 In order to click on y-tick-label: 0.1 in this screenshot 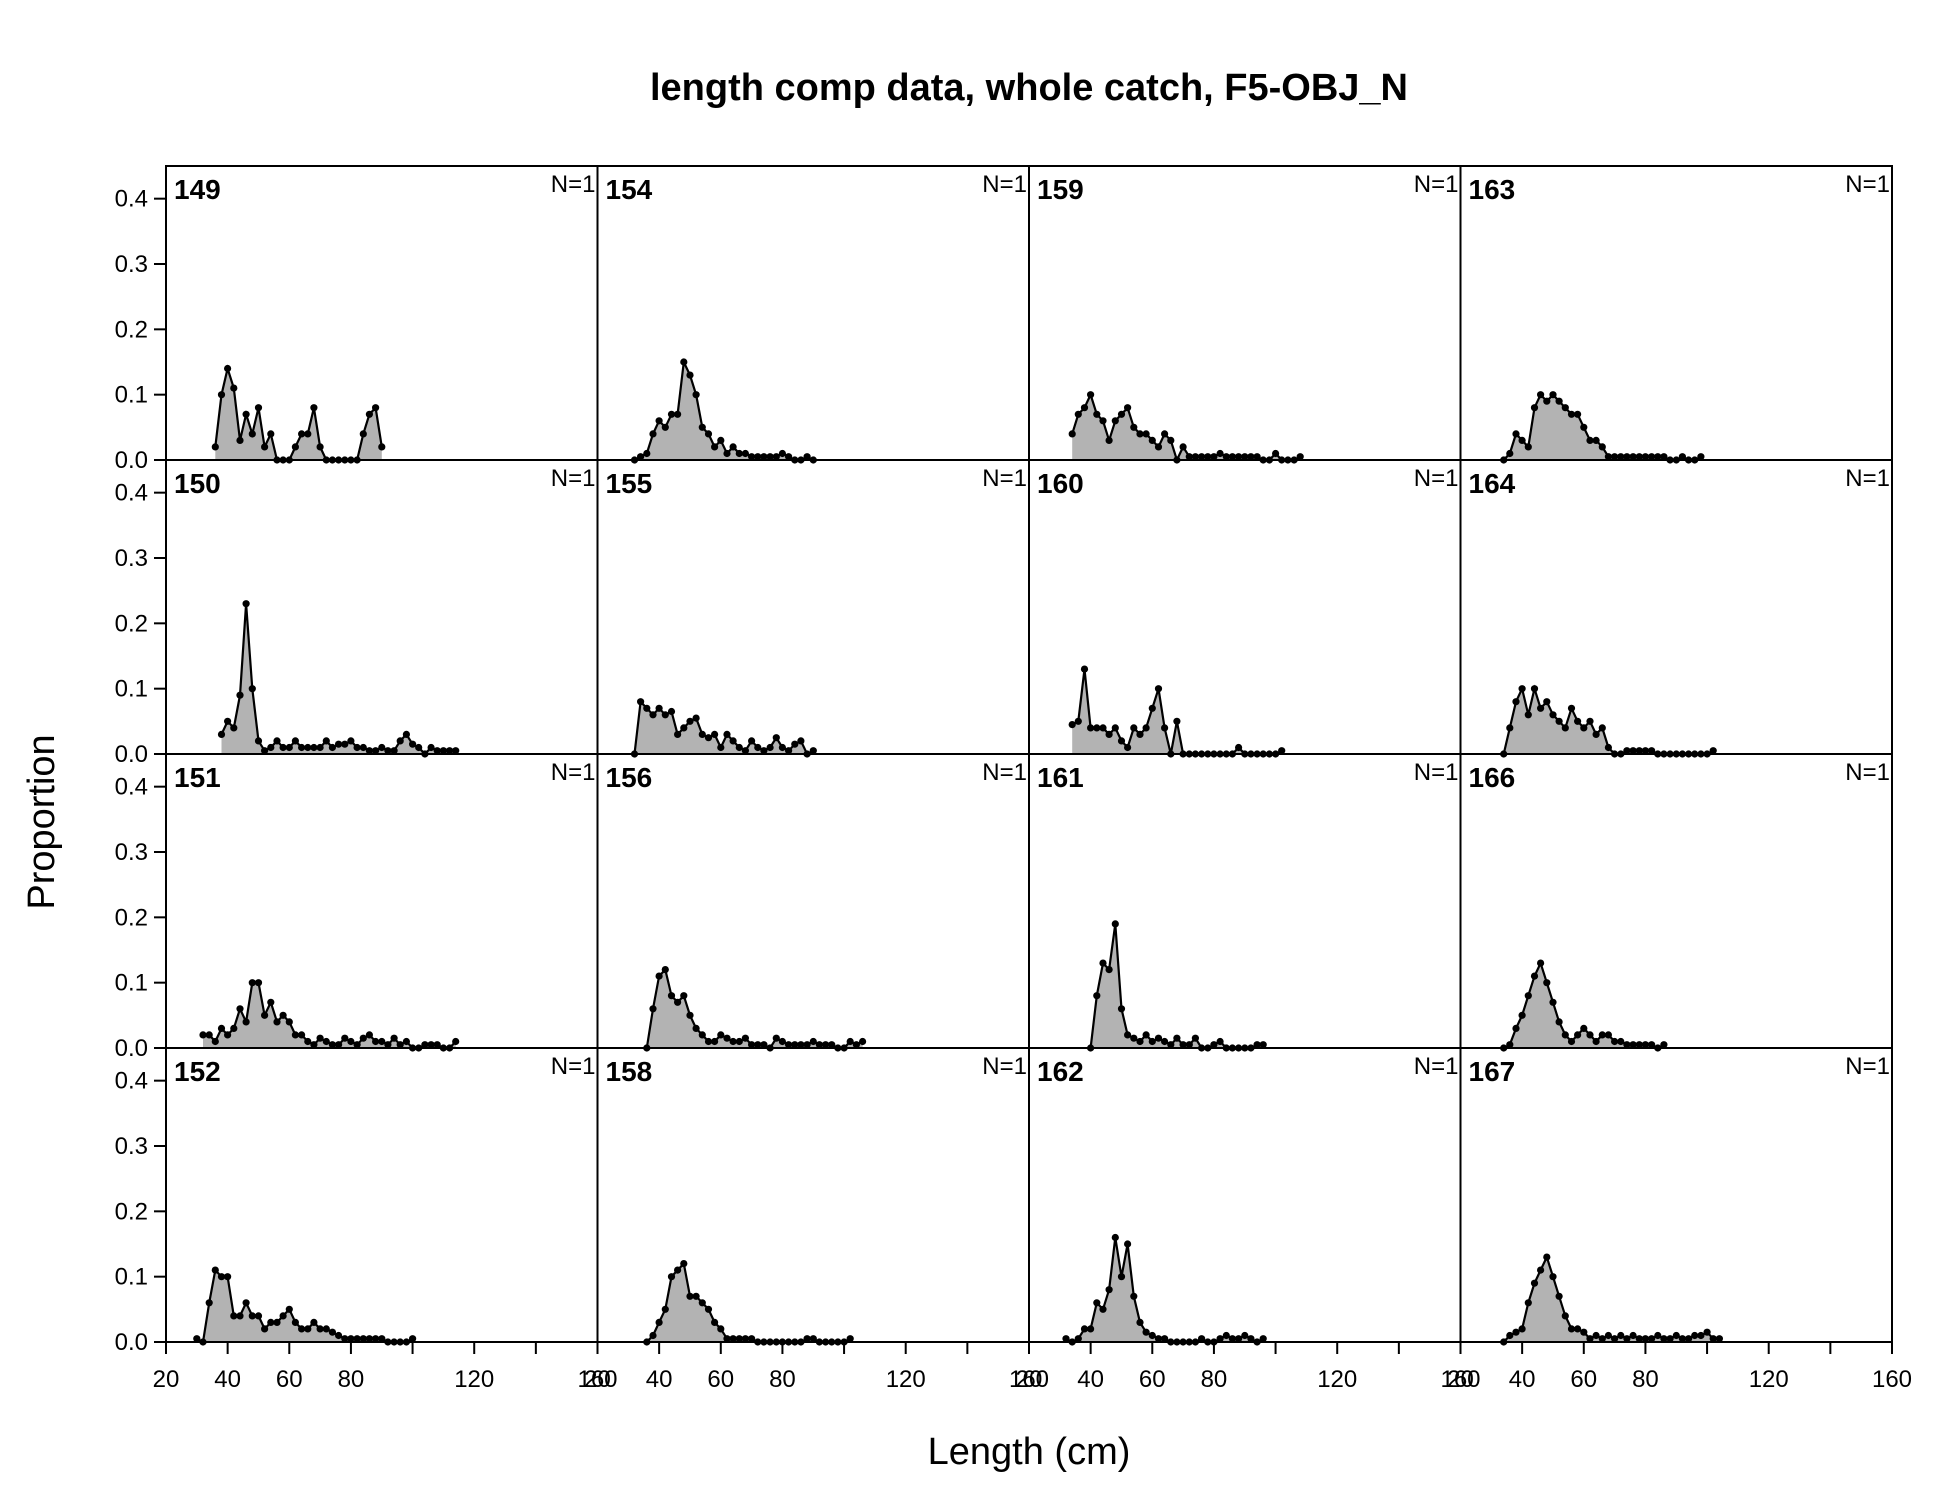, I will do `click(131, 1277)`.